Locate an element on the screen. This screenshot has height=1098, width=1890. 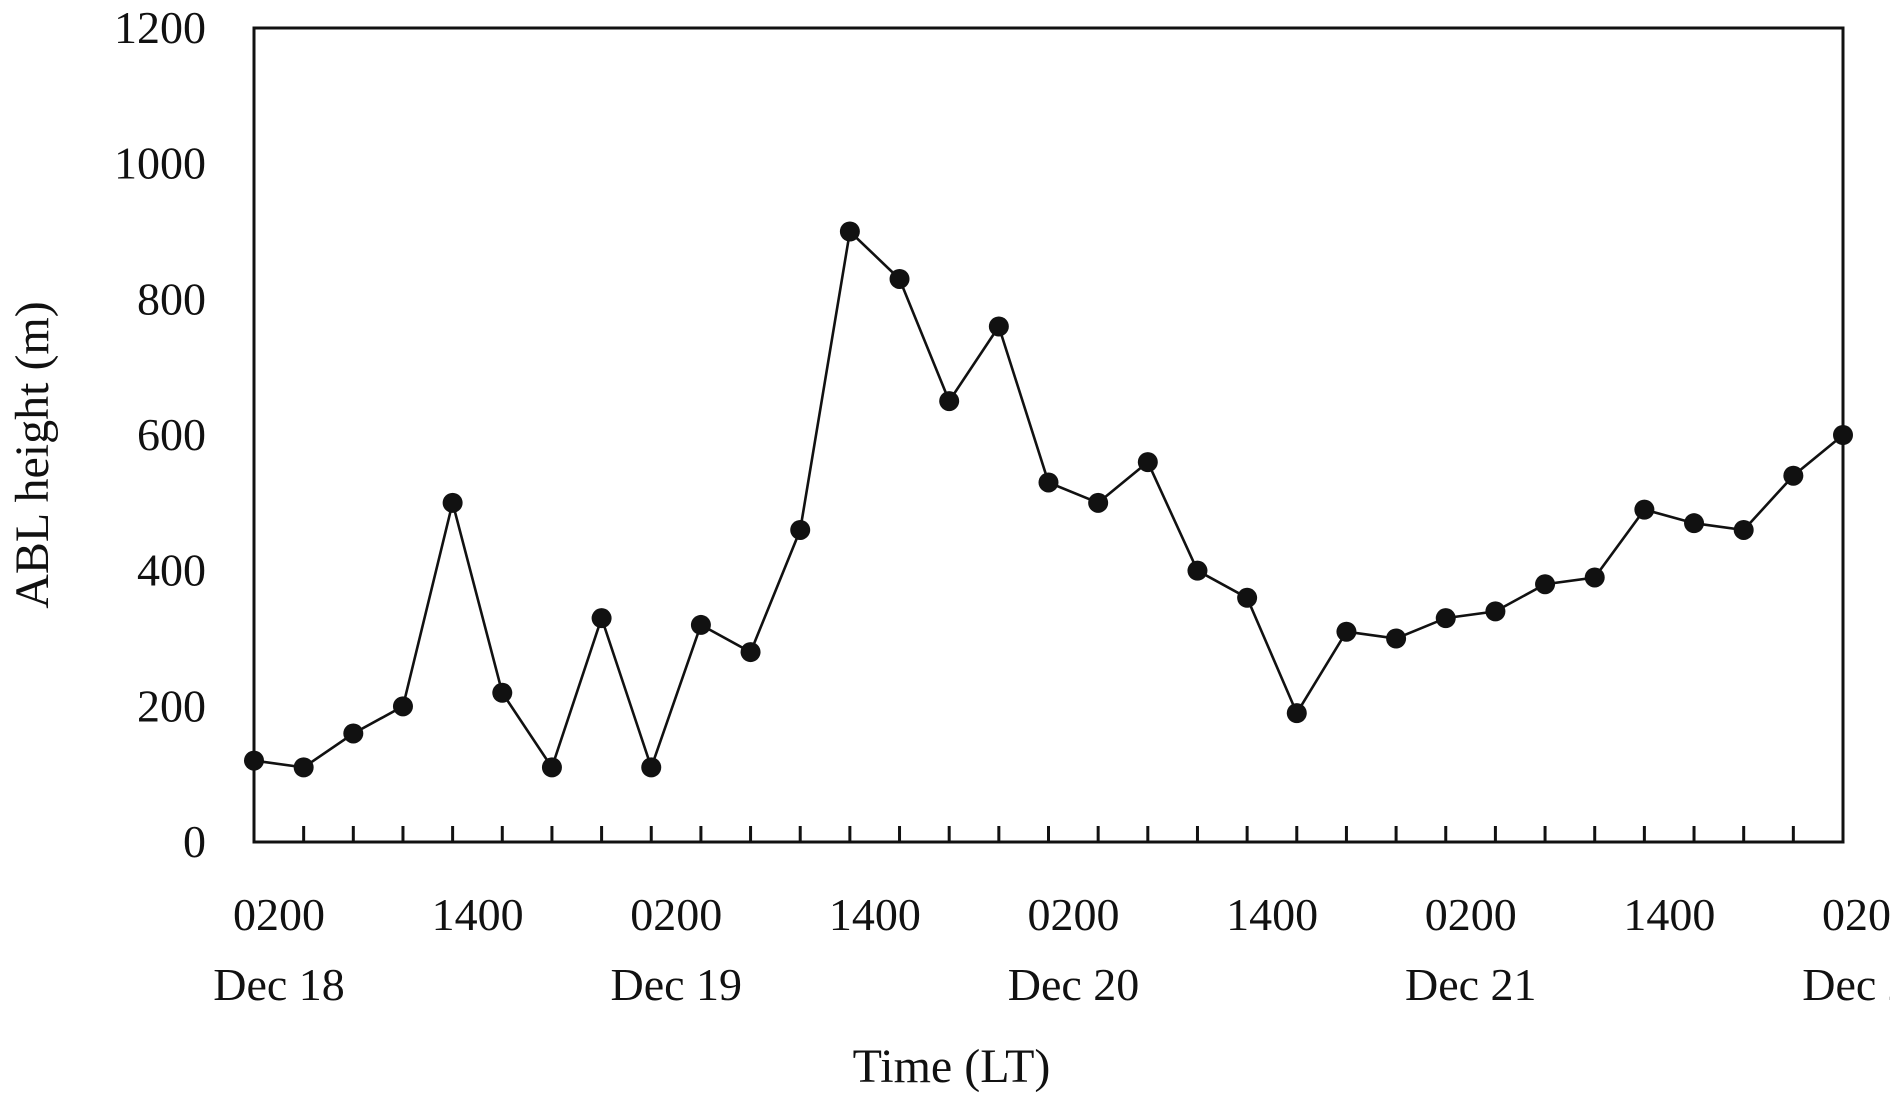
x-day-label: Dec 20 is located at coordinates (1074, 984).